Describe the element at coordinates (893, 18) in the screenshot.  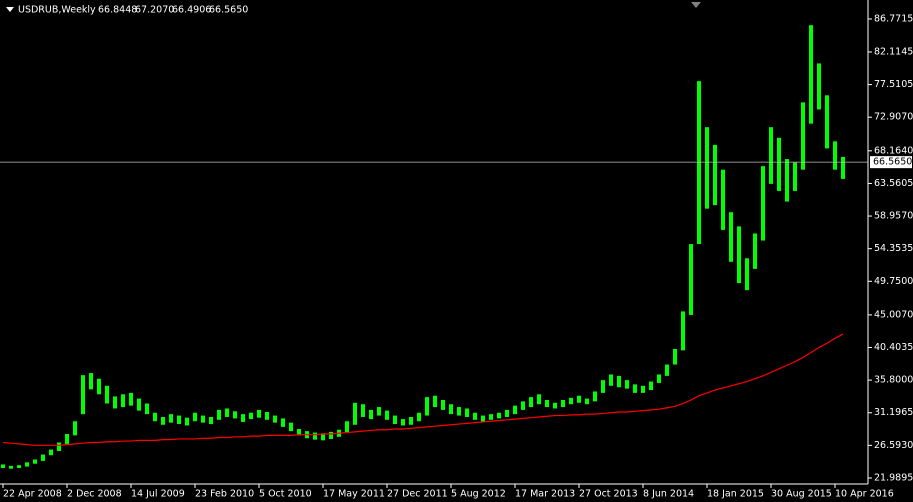
I see `y-tick-label: 86.7715` at that location.